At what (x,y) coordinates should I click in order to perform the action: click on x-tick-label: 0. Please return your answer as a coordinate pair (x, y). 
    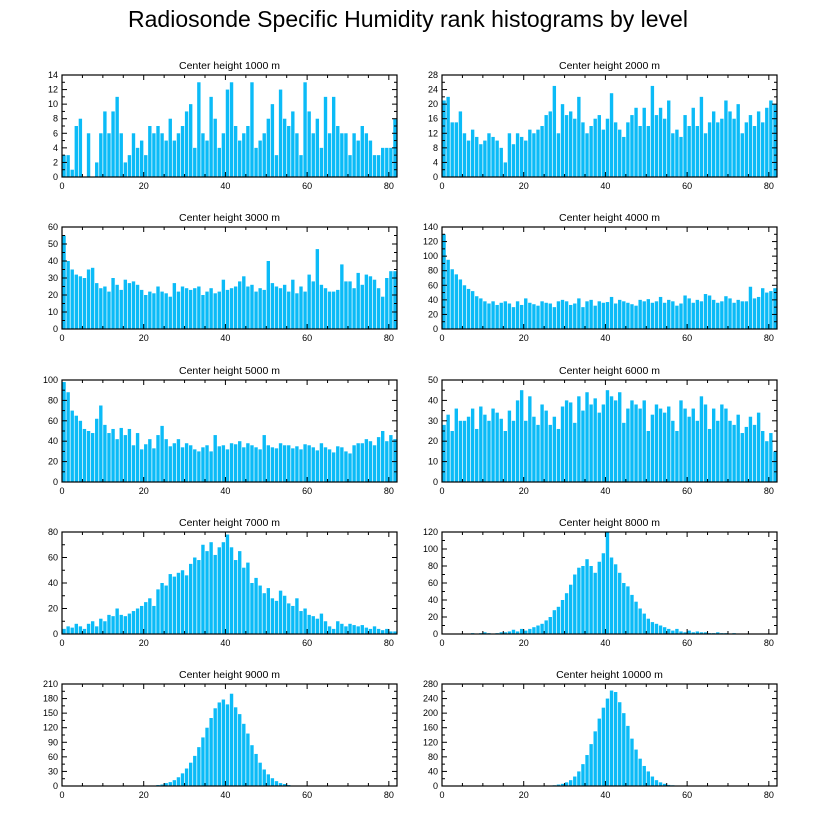
    Looking at the image, I should click on (441, 795).